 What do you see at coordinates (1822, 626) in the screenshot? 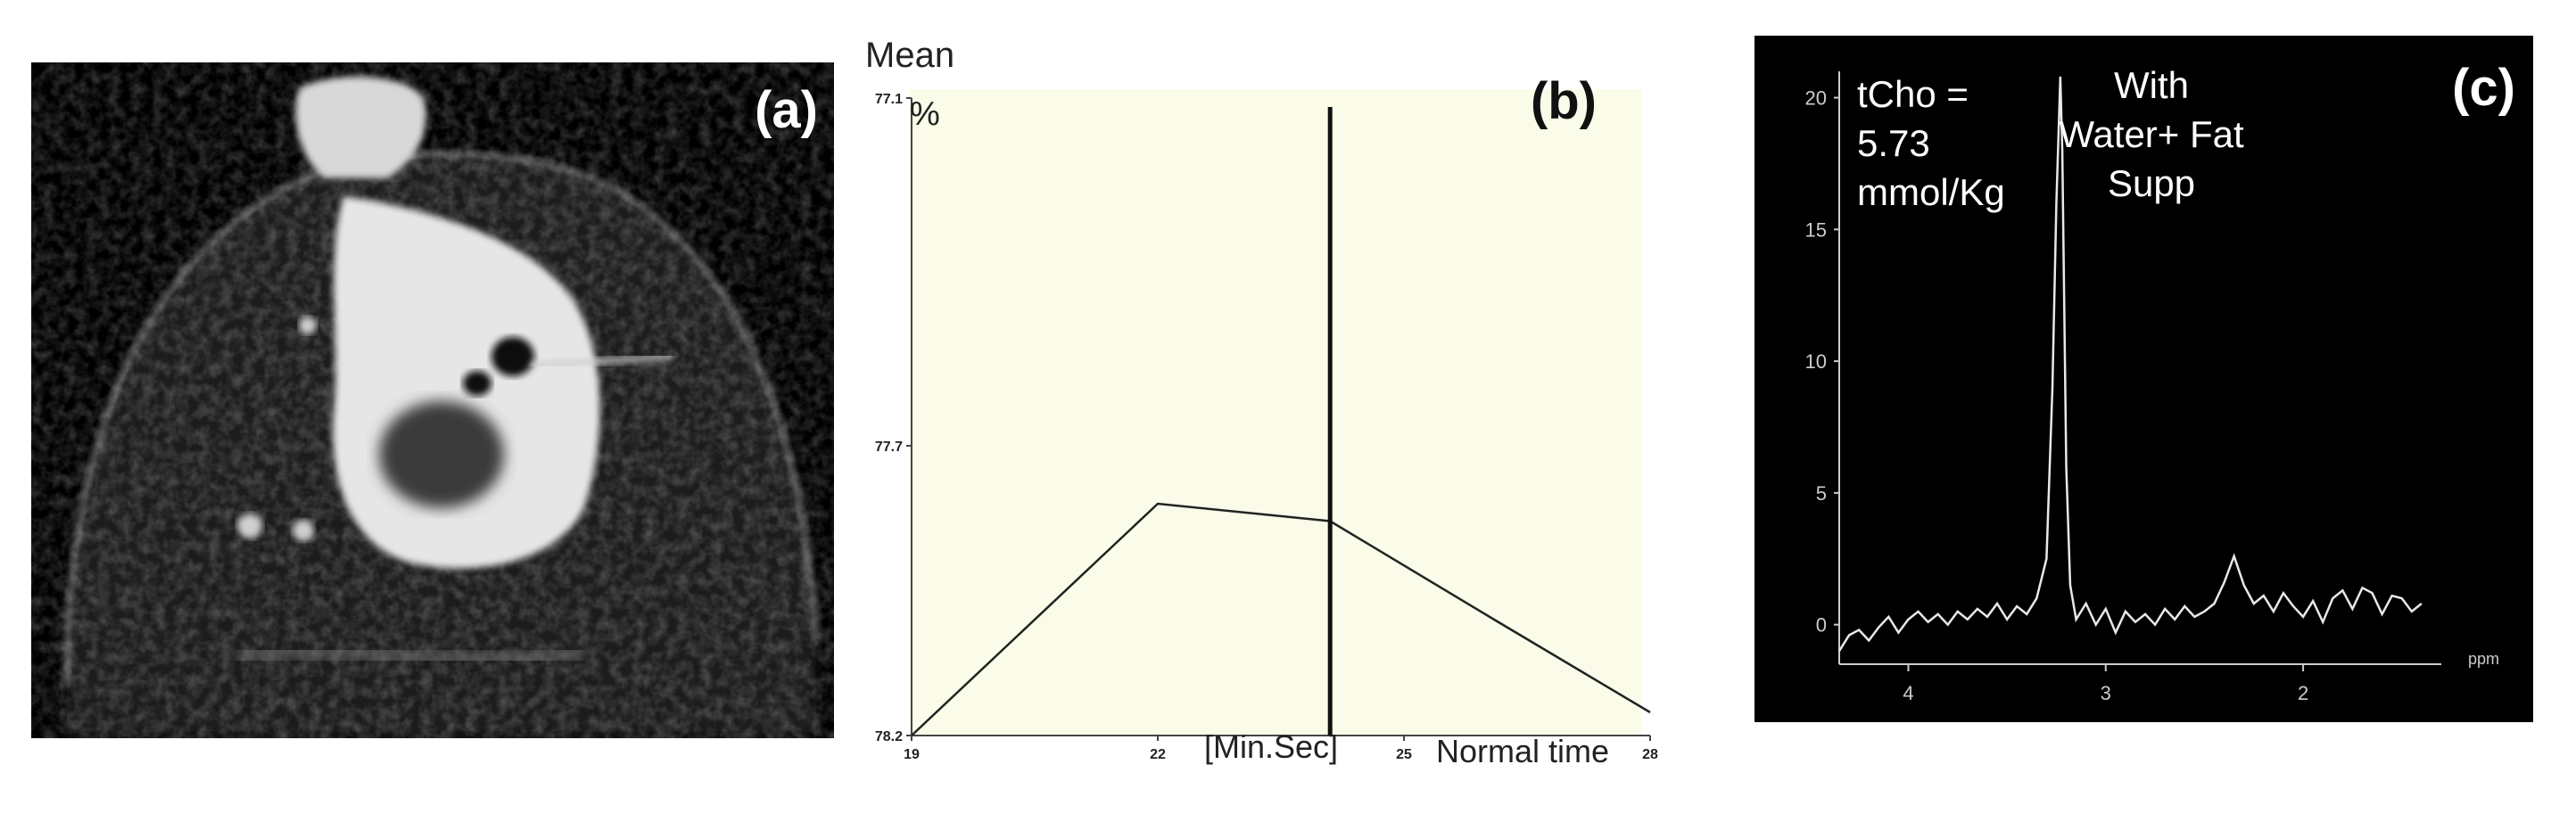
I see `chart-c-ytick-label: 0` at bounding box center [1822, 626].